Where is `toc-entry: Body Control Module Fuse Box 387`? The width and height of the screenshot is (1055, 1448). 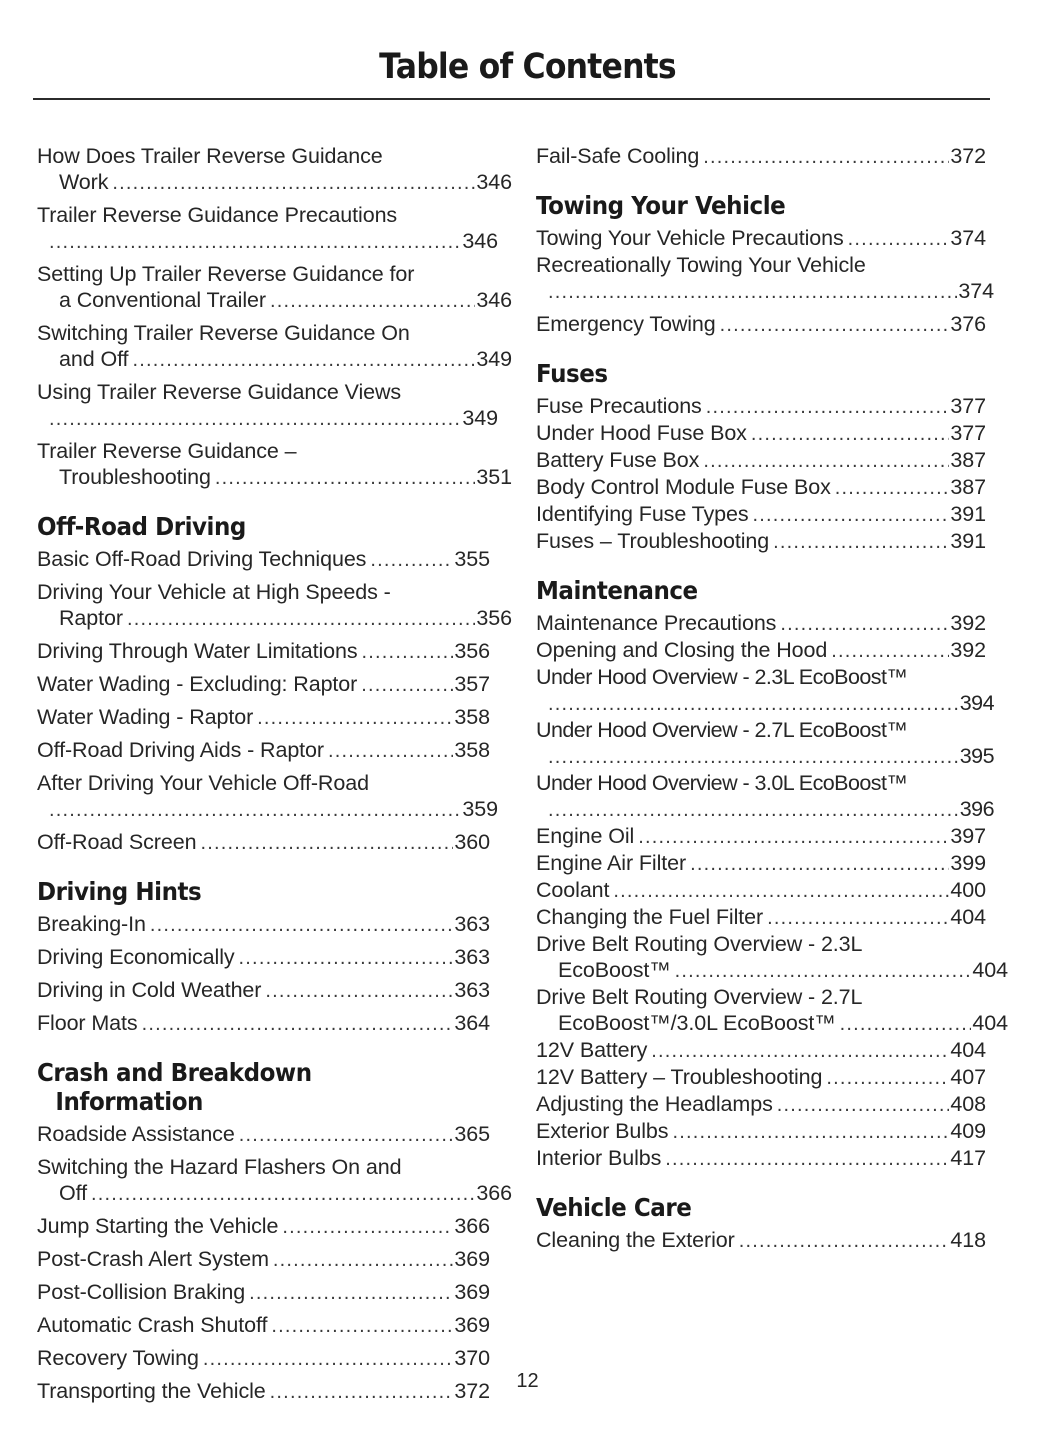 toc-entry: Body Control Module Fuse Box 387 is located at coordinates (761, 487).